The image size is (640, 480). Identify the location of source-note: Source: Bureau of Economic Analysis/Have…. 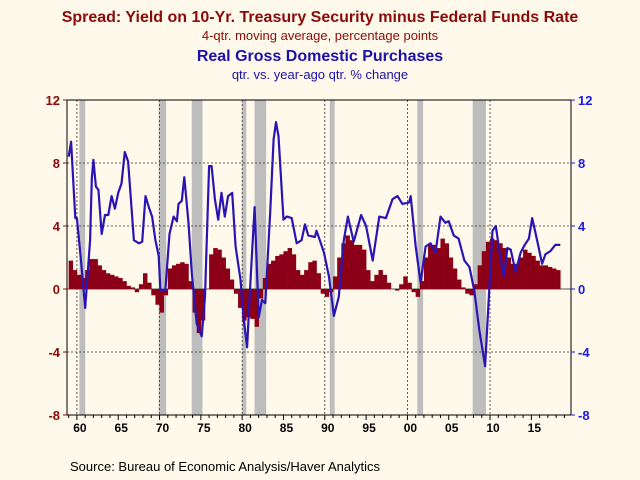
(225, 466).